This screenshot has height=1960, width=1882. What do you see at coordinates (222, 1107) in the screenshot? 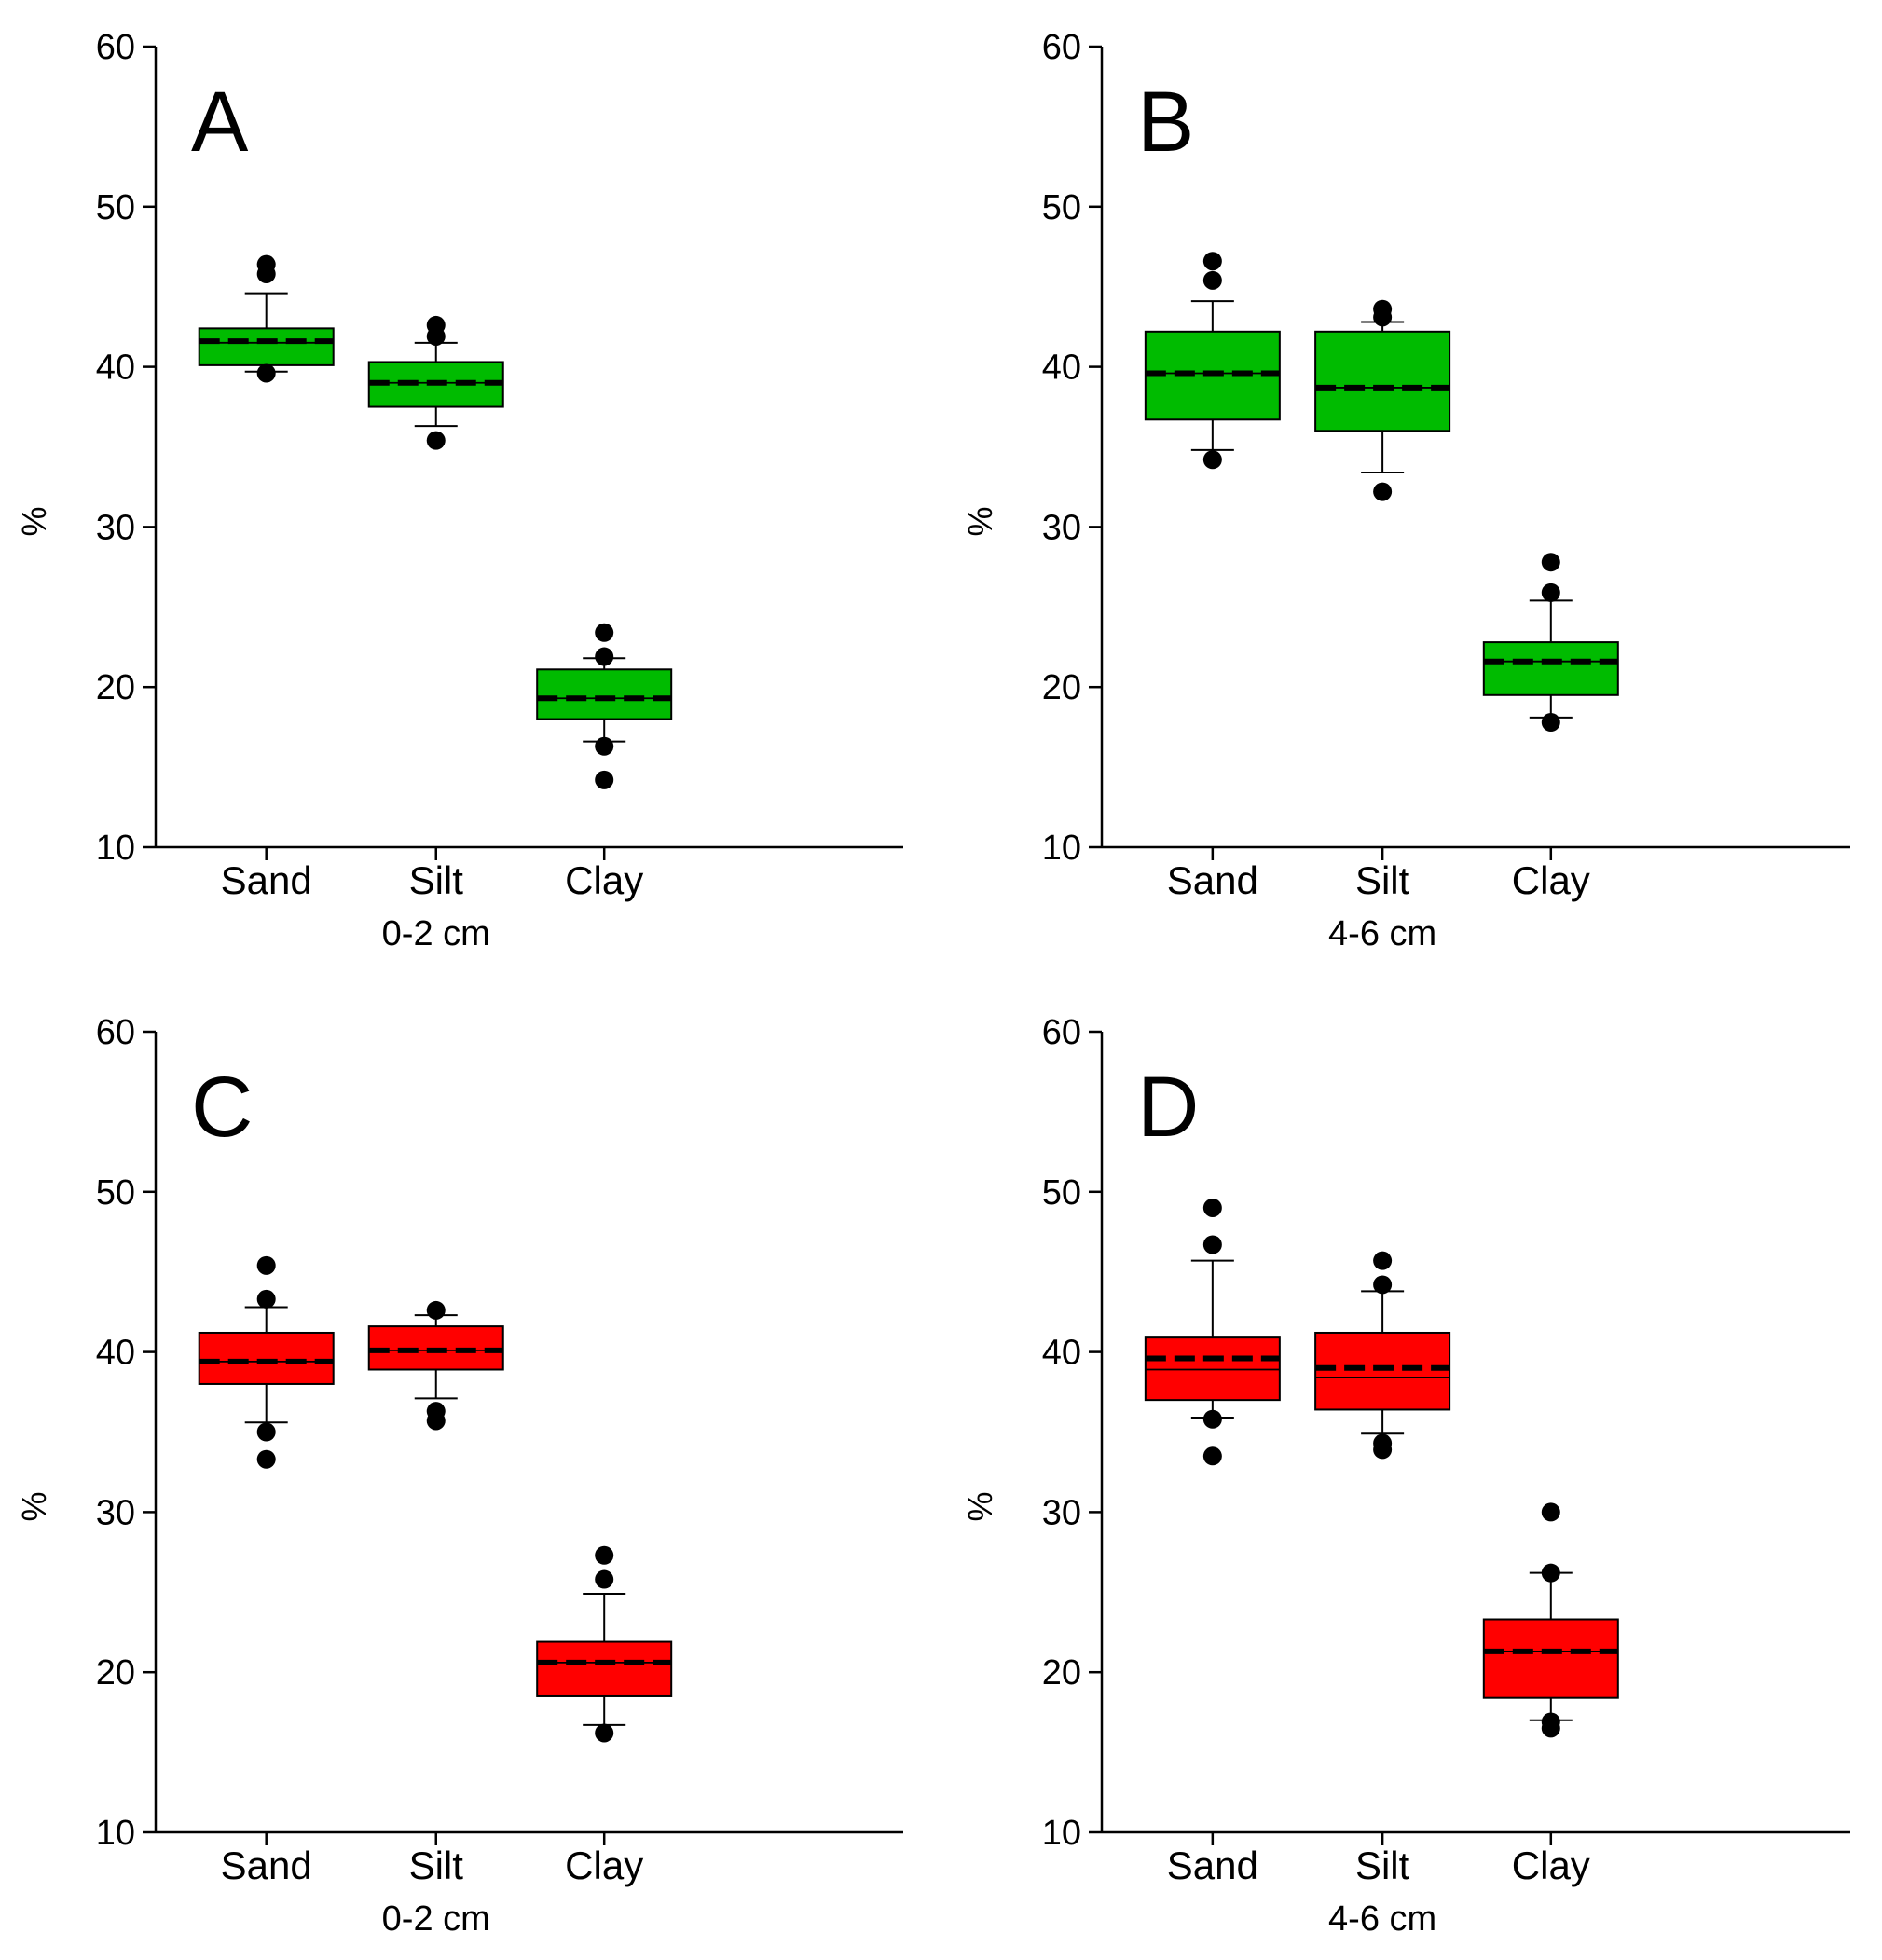
I see `panel-letter: C` at bounding box center [222, 1107].